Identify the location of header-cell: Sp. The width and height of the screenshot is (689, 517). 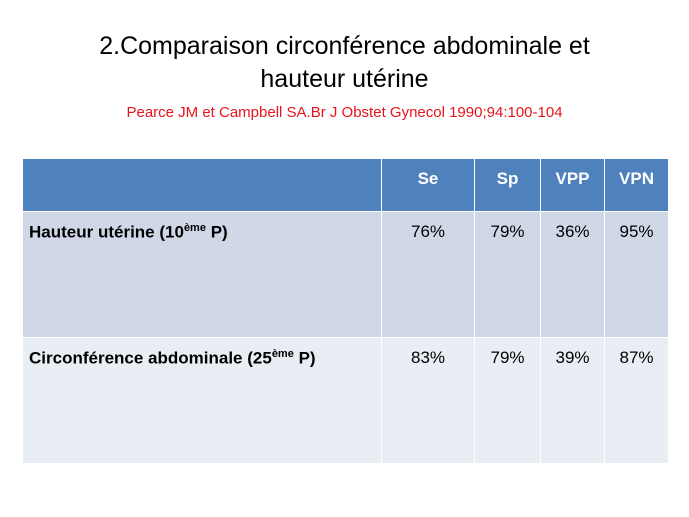
(507, 185).